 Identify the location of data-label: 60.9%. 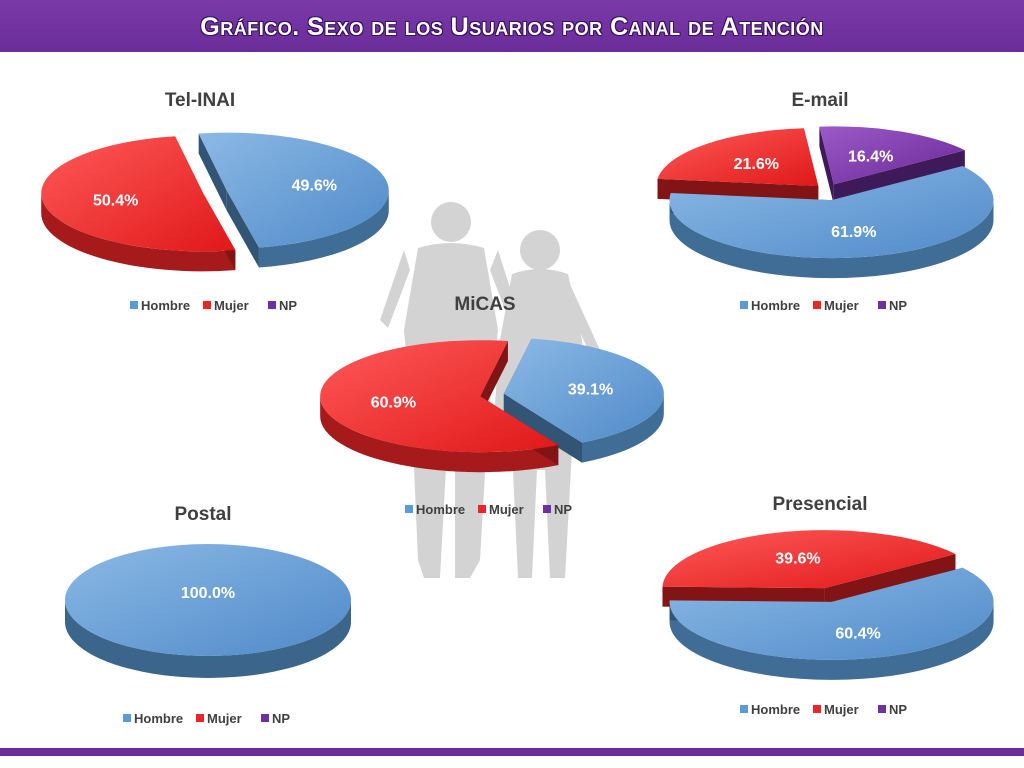
(393, 402).